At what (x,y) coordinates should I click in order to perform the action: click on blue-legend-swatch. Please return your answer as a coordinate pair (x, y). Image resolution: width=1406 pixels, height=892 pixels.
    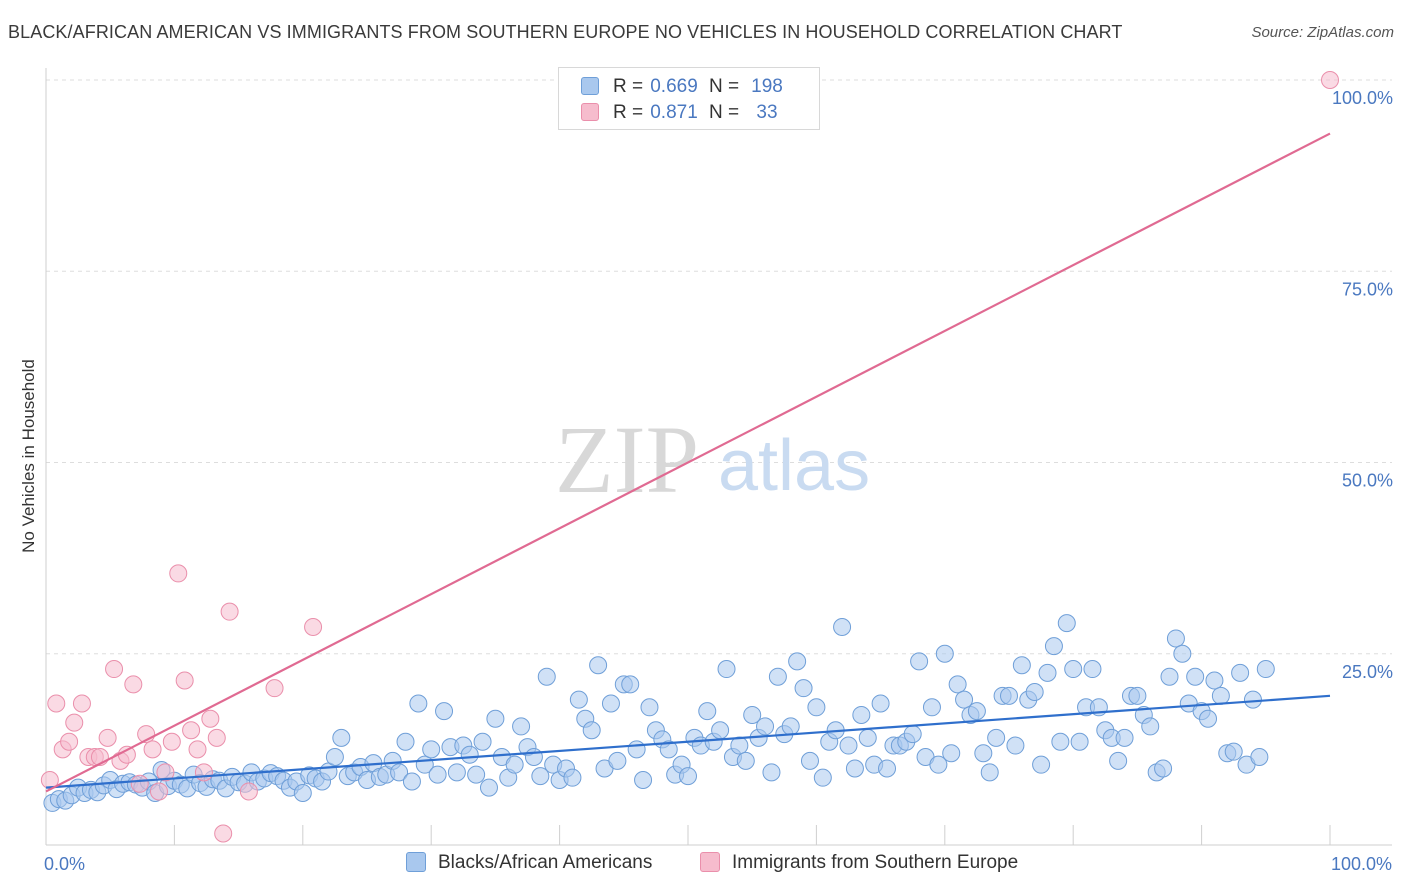
    Looking at the image, I should click on (416, 862).